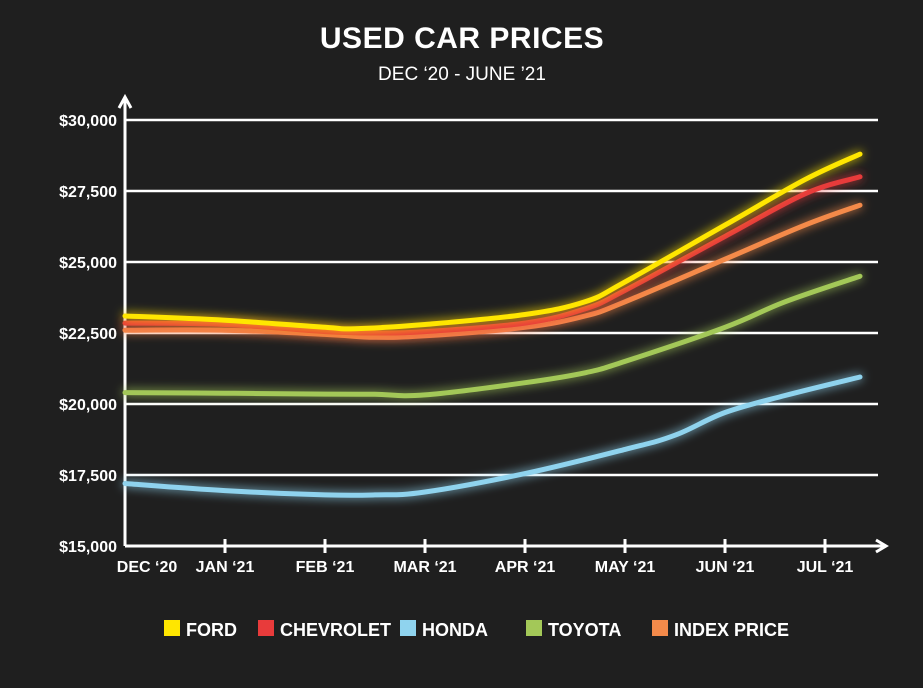  What do you see at coordinates (625, 567) in the screenshot?
I see `x-tick-label-5: MAY ‘21` at bounding box center [625, 567].